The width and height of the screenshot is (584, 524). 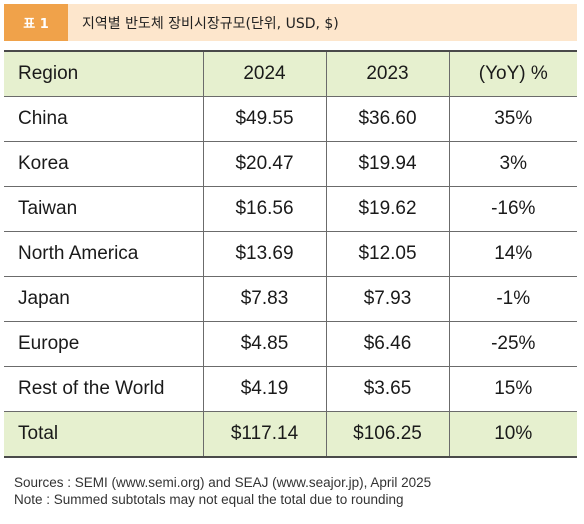 I want to click on region-cell: Korea, so click(x=104, y=164).